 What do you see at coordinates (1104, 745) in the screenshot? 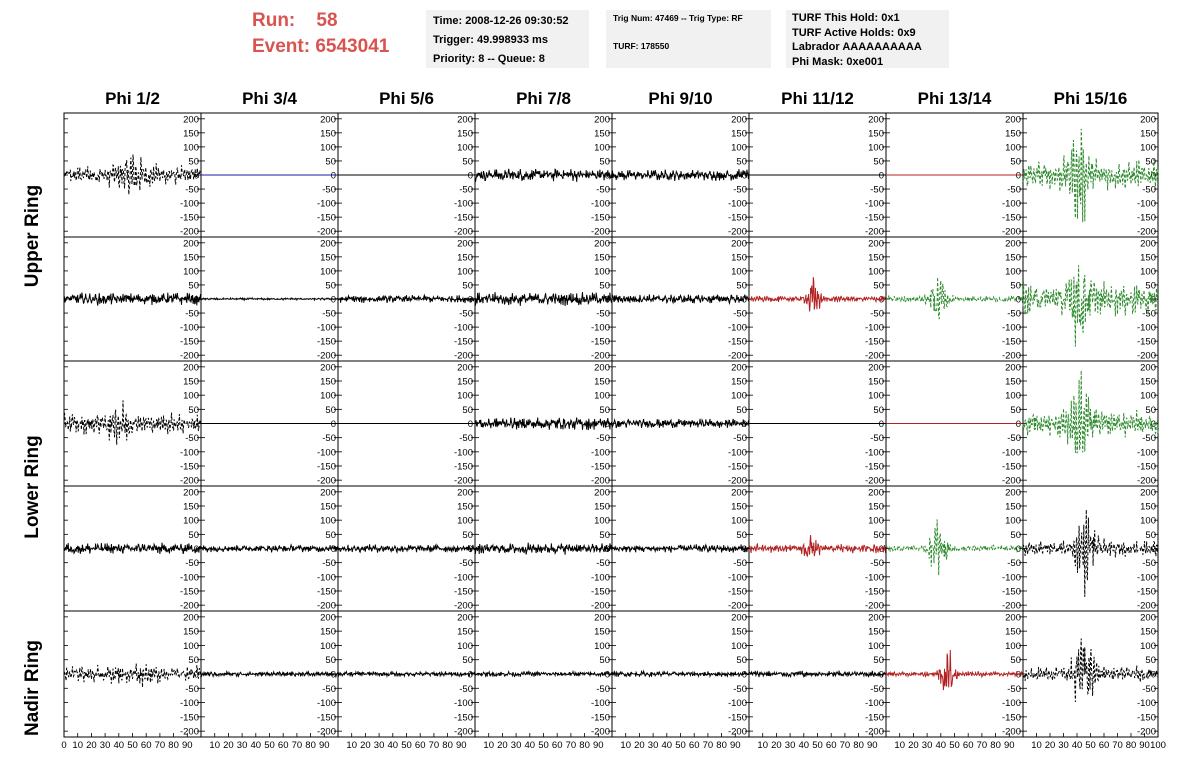
I see `x-tick-label: 60` at bounding box center [1104, 745].